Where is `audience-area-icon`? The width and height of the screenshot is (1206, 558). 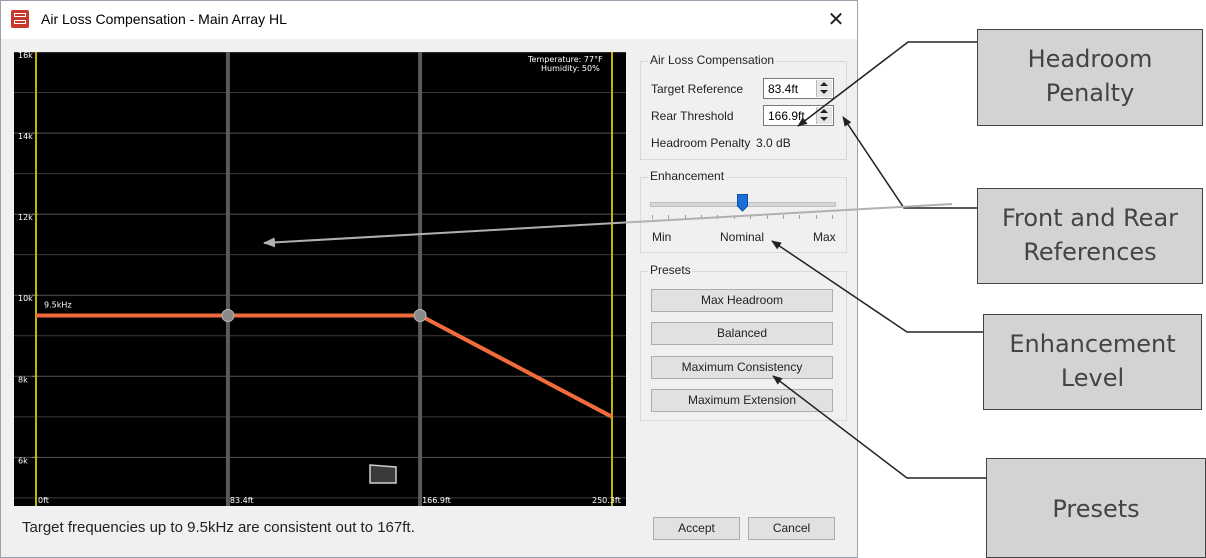
audience-area-icon is located at coordinates (383, 474).